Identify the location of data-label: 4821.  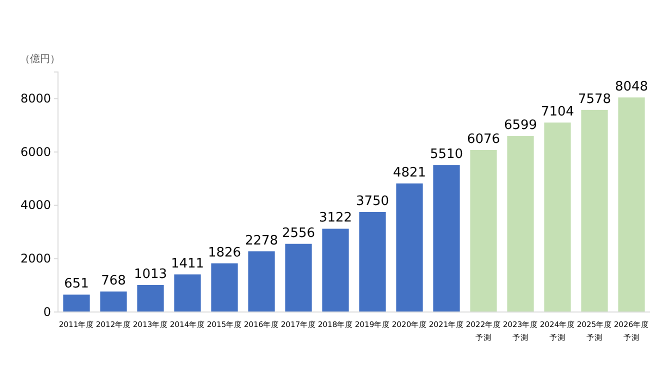
(409, 172).